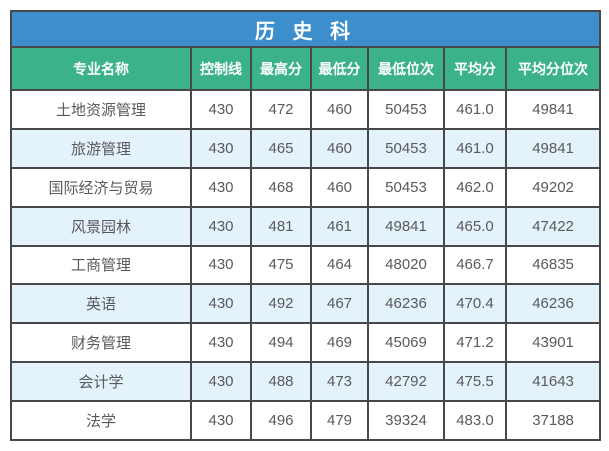  What do you see at coordinates (281, 226) in the screenshot?
I see `score-cell: 481` at bounding box center [281, 226].